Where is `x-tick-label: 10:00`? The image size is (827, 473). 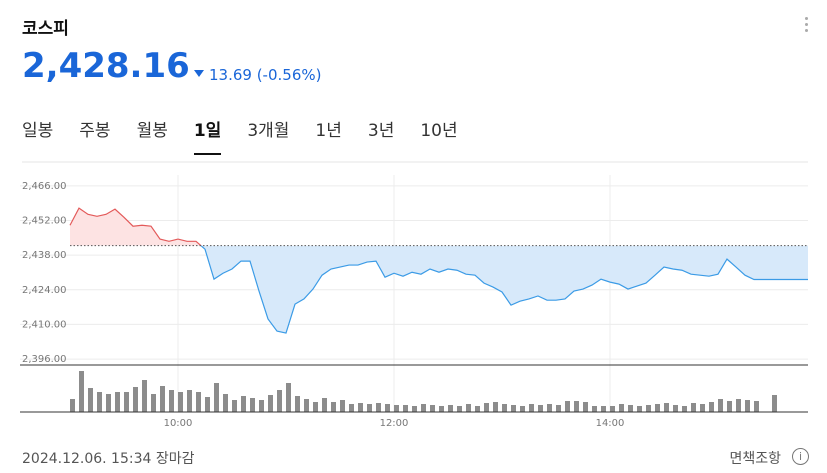 x-tick-label: 10:00 is located at coordinates (178, 423).